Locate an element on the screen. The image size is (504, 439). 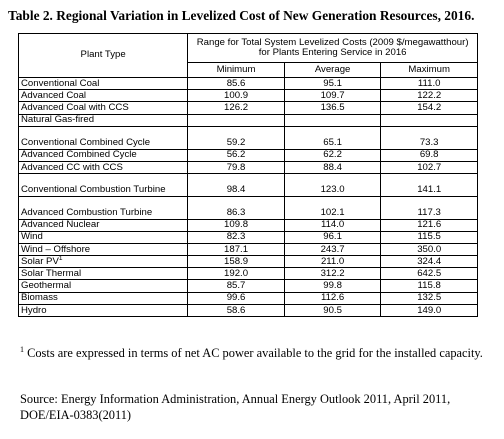
row-label: Advanced Coal with CCS is located at coordinates (103, 108).